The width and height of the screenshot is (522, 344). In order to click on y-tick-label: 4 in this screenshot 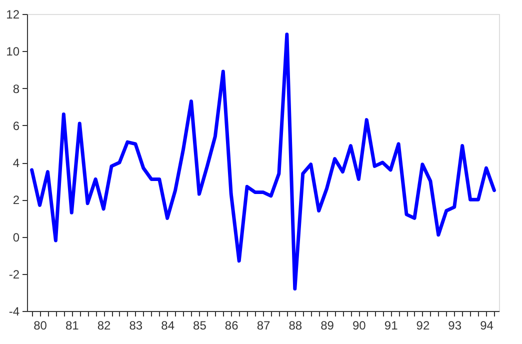, I will do `click(16, 163)`.